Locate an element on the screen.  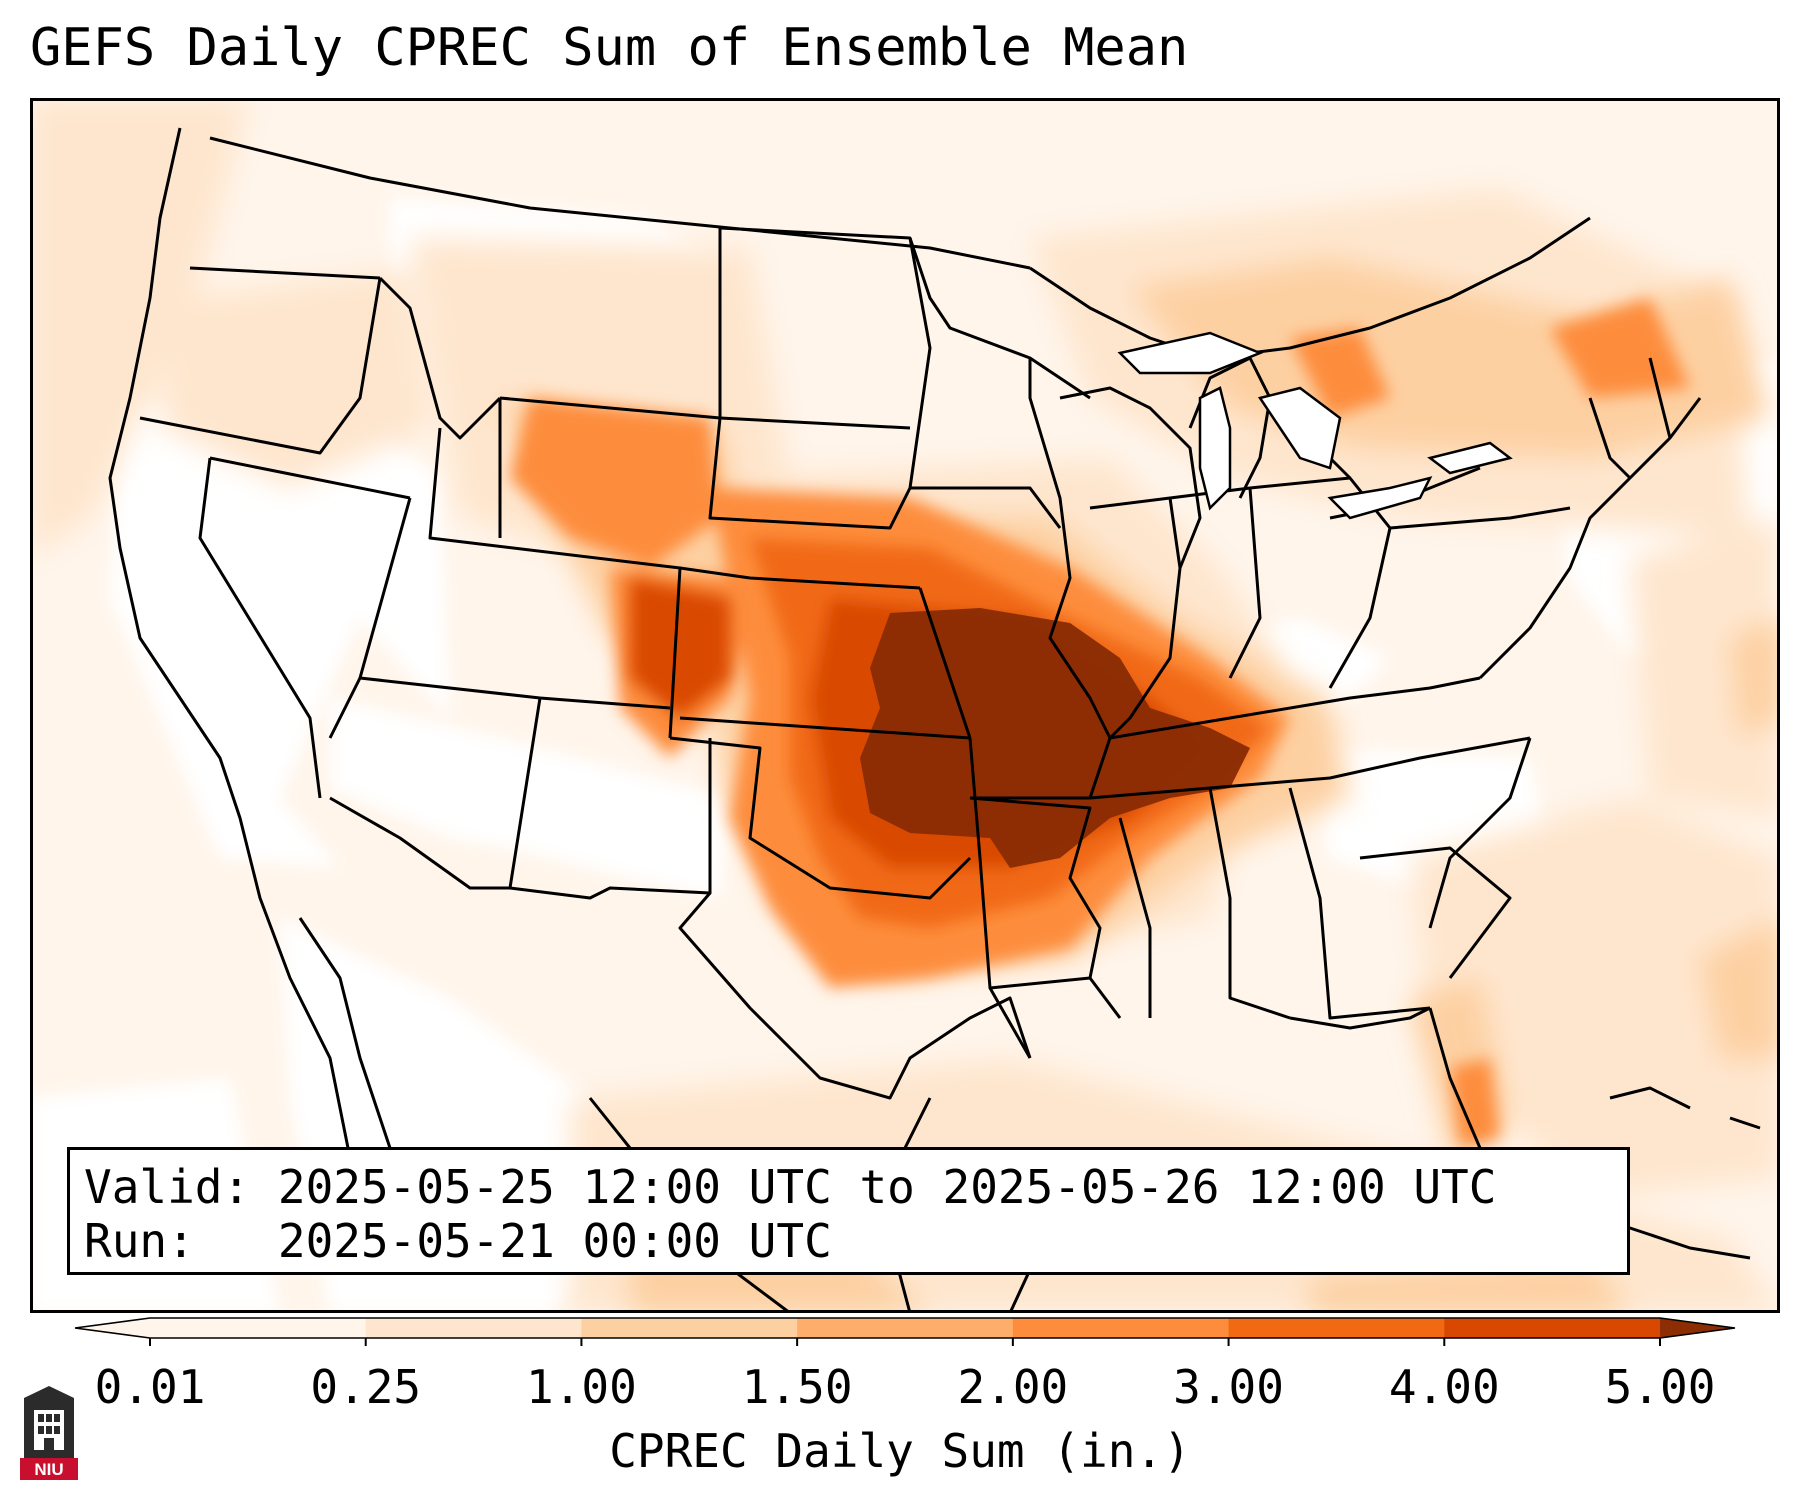
extreme-precip-areas is located at coordinates (1055, 738).